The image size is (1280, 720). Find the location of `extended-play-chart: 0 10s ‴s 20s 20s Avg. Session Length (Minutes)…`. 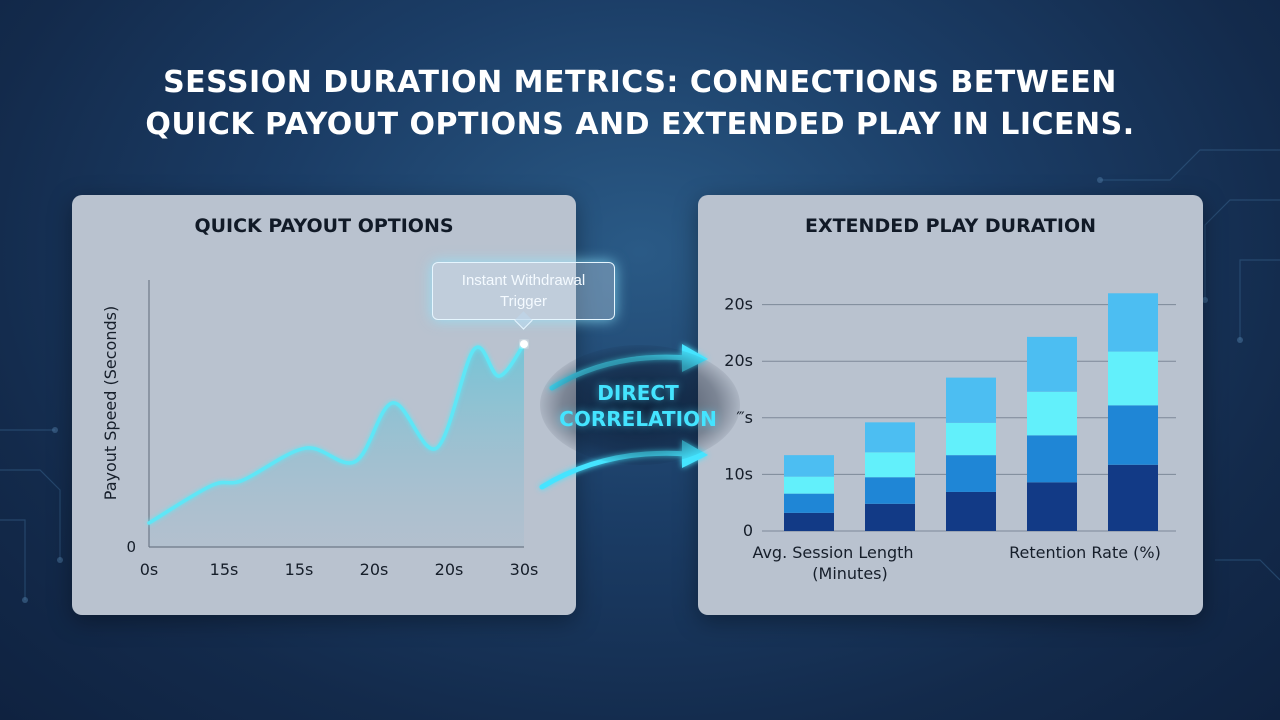

extended-play-chart: 0 10s ‴s 20s 20s Avg. Session Length (Minutes)… is located at coordinates (950, 438).